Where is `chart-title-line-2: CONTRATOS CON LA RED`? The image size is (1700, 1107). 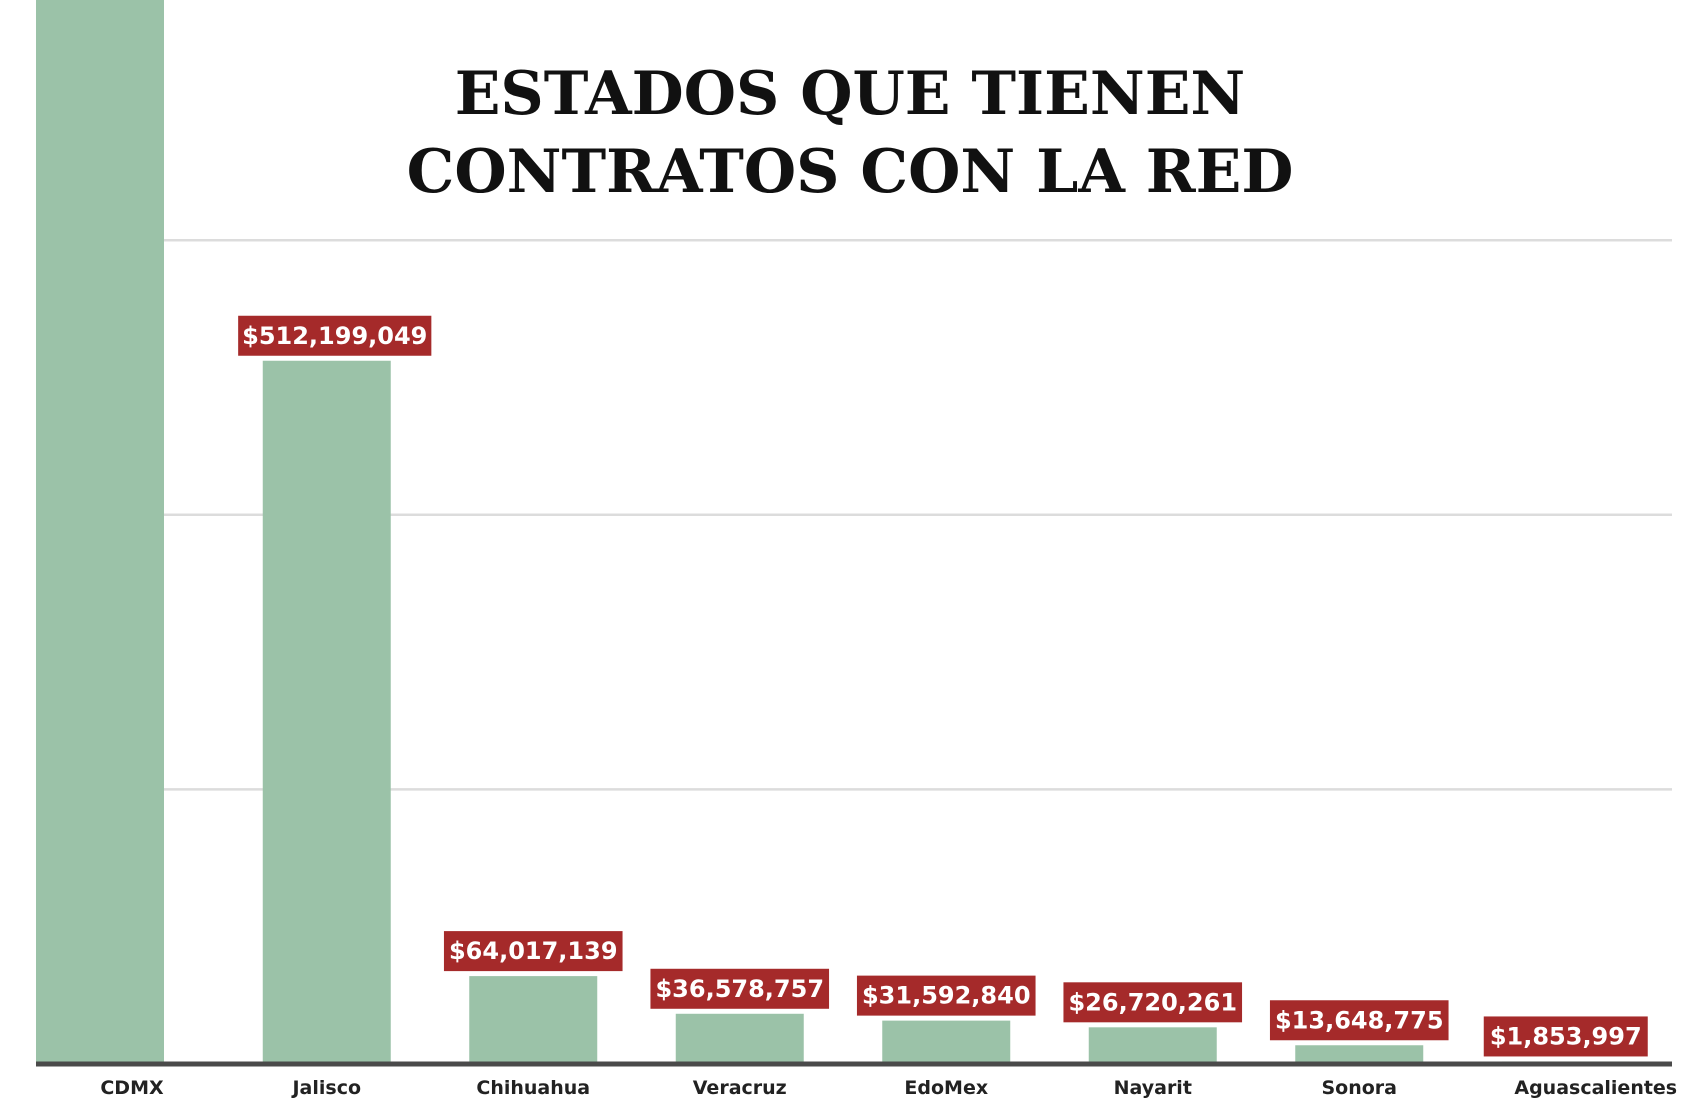
chart-title-line-2: CONTRATOS CON LA RED is located at coordinates (850, 172).